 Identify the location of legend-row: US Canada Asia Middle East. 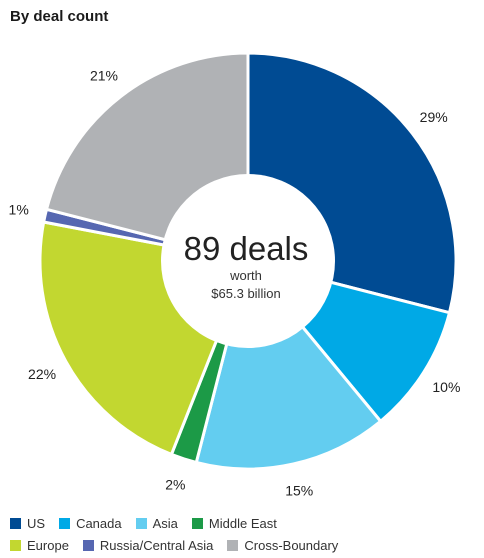
(245, 523).